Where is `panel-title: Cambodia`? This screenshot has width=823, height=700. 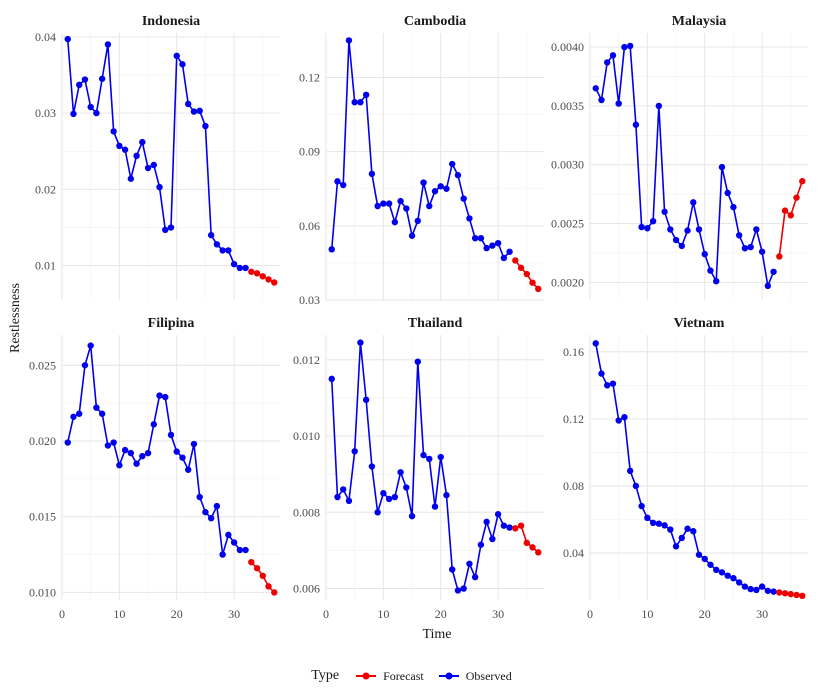
panel-title: Cambodia is located at coordinates (435, 21).